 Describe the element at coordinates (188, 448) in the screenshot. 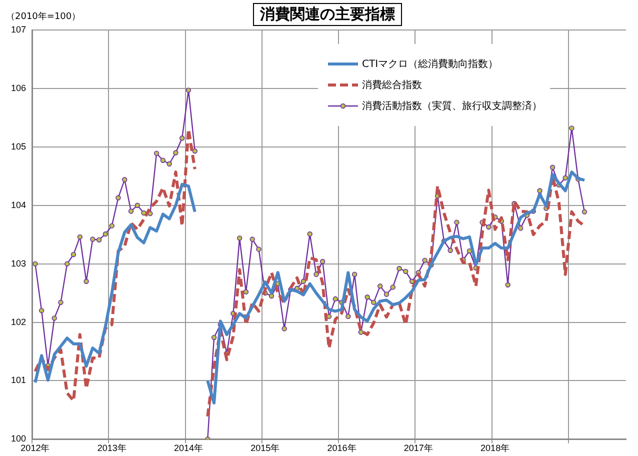

I see `x-tick-label: 2014年` at that location.